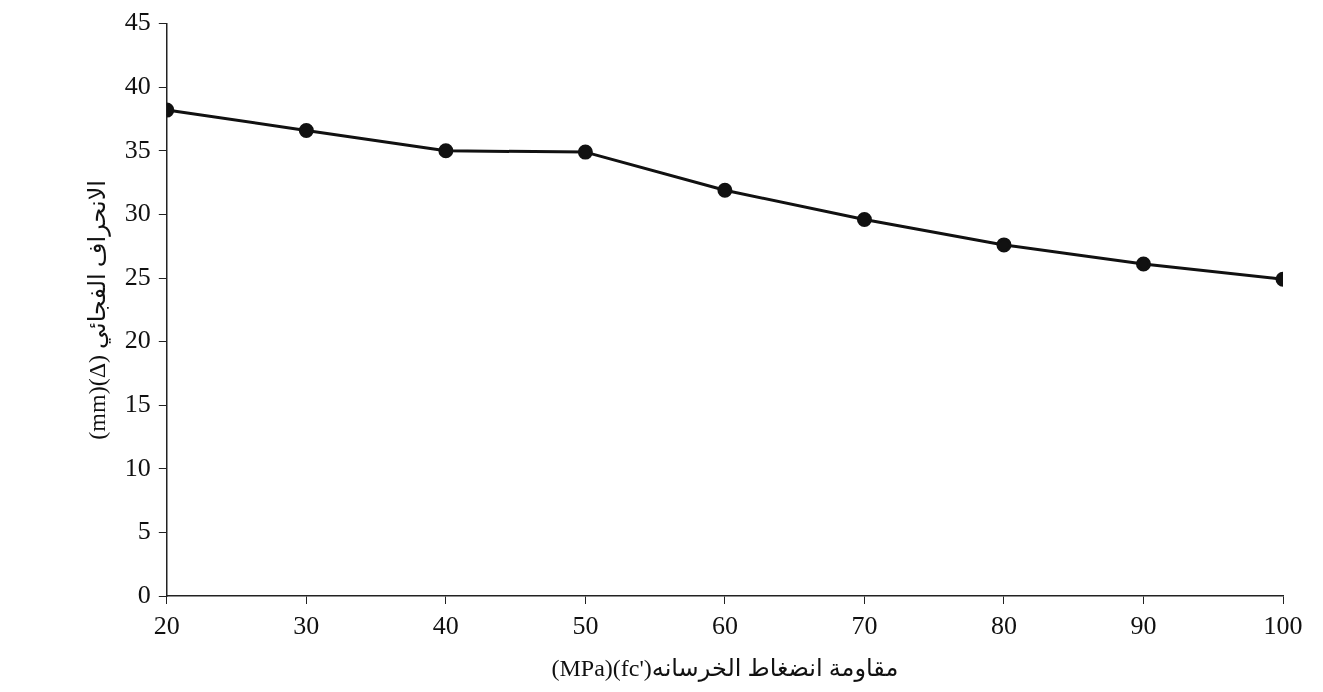  What do you see at coordinates (1283, 626) in the screenshot?
I see `x-tick-label: 100` at bounding box center [1283, 626].